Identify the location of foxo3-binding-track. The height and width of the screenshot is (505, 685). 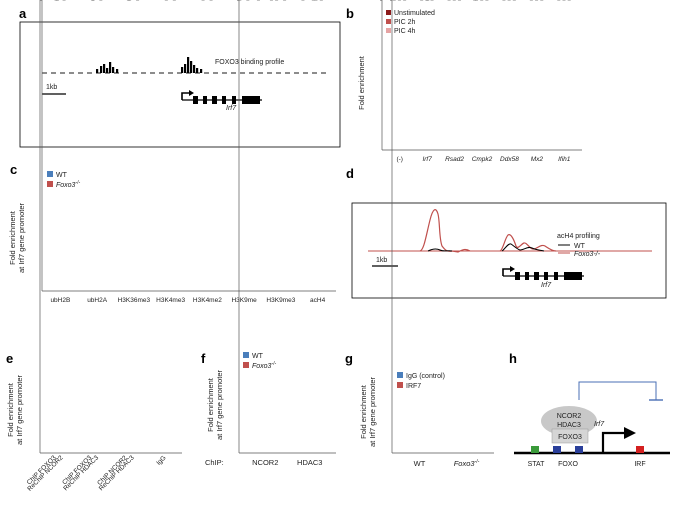
(184, 65).